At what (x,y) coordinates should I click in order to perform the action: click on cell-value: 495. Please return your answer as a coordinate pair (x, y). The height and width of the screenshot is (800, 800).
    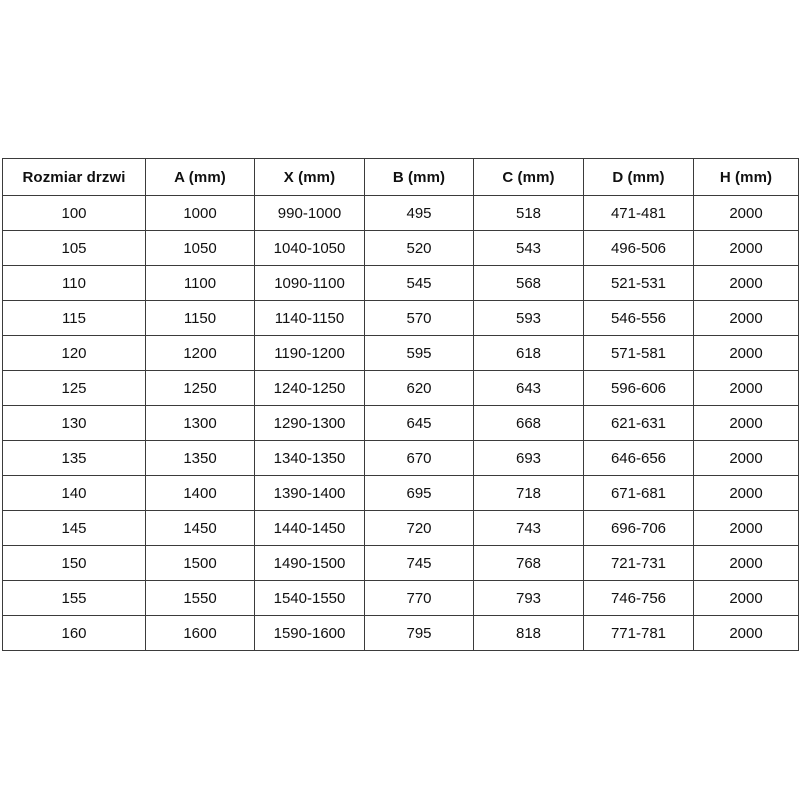
    Looking at the image, I should click on (419, 213).